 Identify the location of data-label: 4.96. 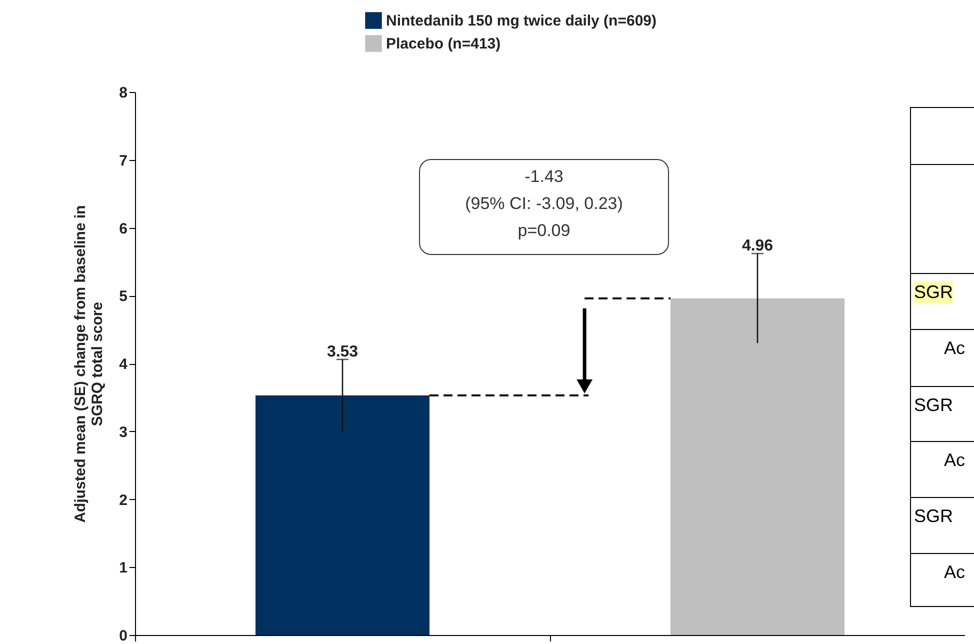
(758, 246).